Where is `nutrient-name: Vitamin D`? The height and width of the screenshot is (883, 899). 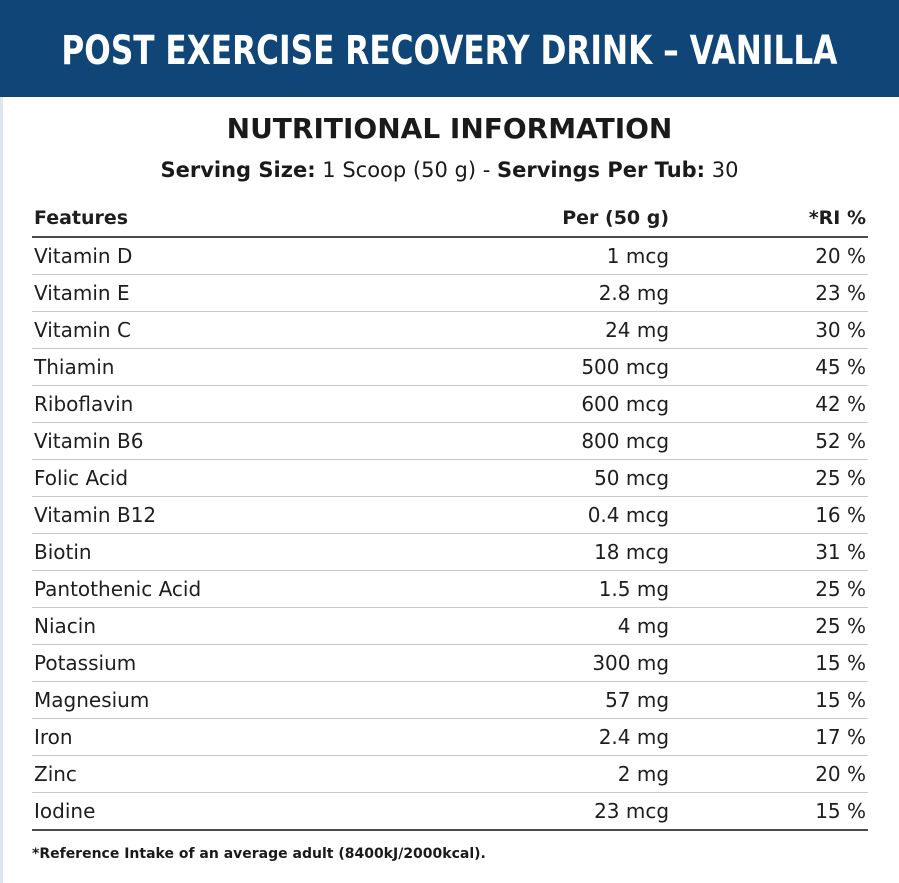
nutrient-name: Vitamin D is located at coordinates (241, 256).